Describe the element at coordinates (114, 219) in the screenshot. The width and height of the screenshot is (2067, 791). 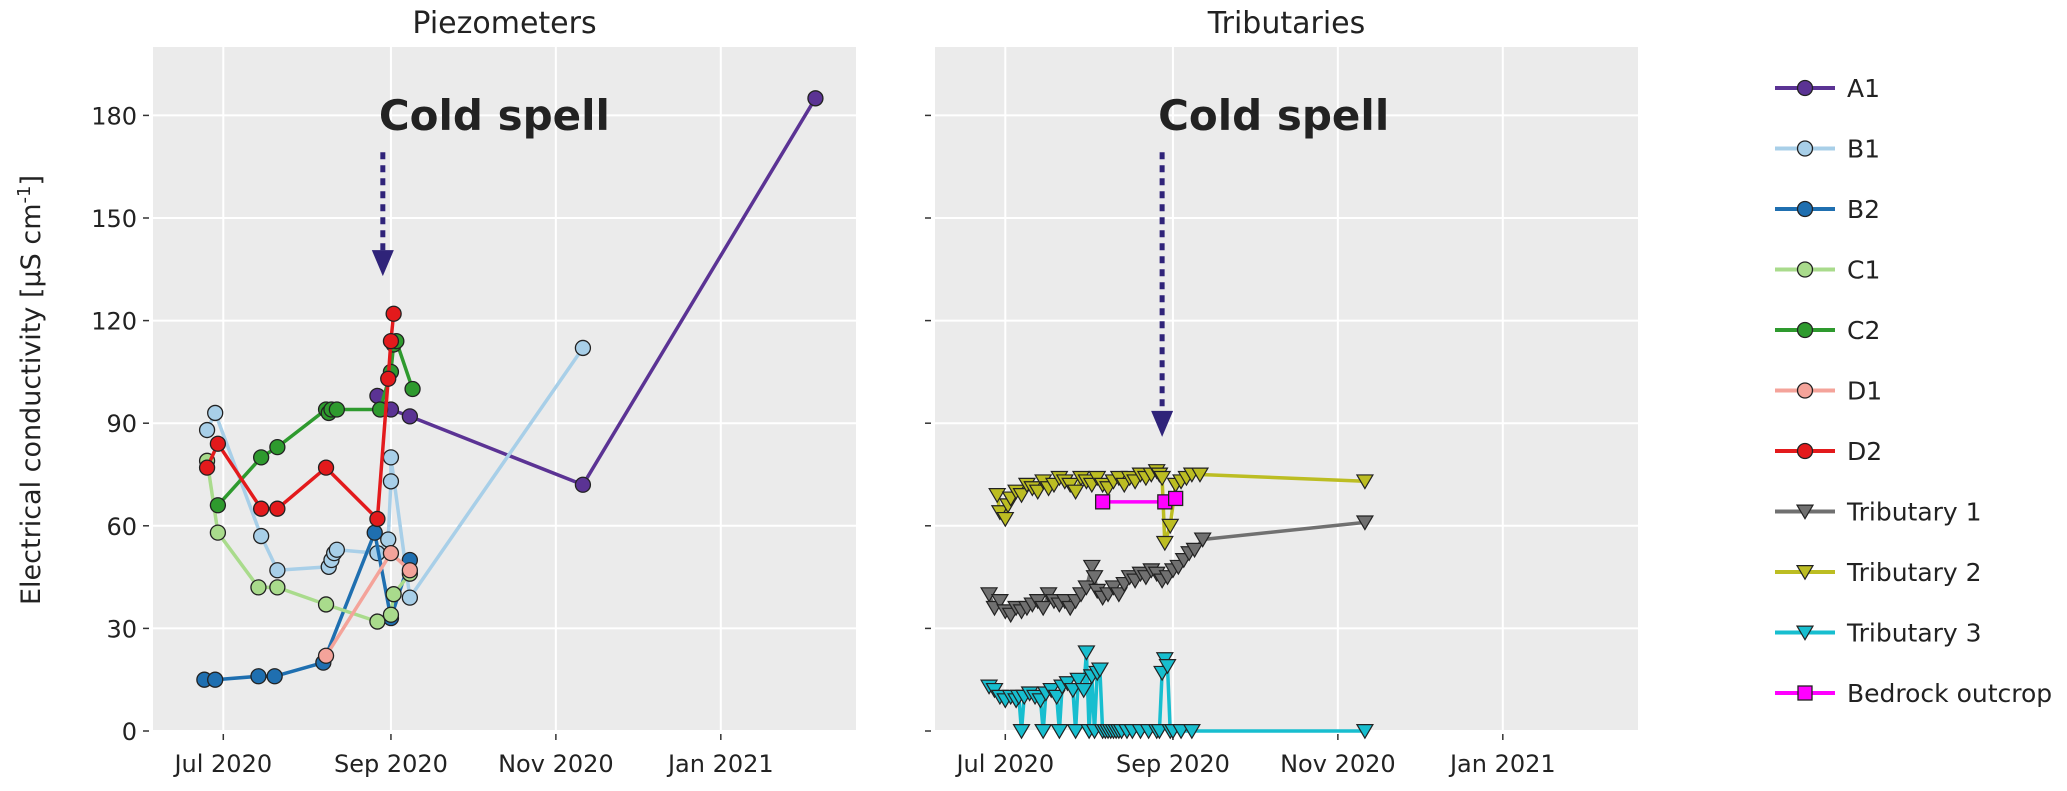
I see `y-tick-label: 150` at that location.